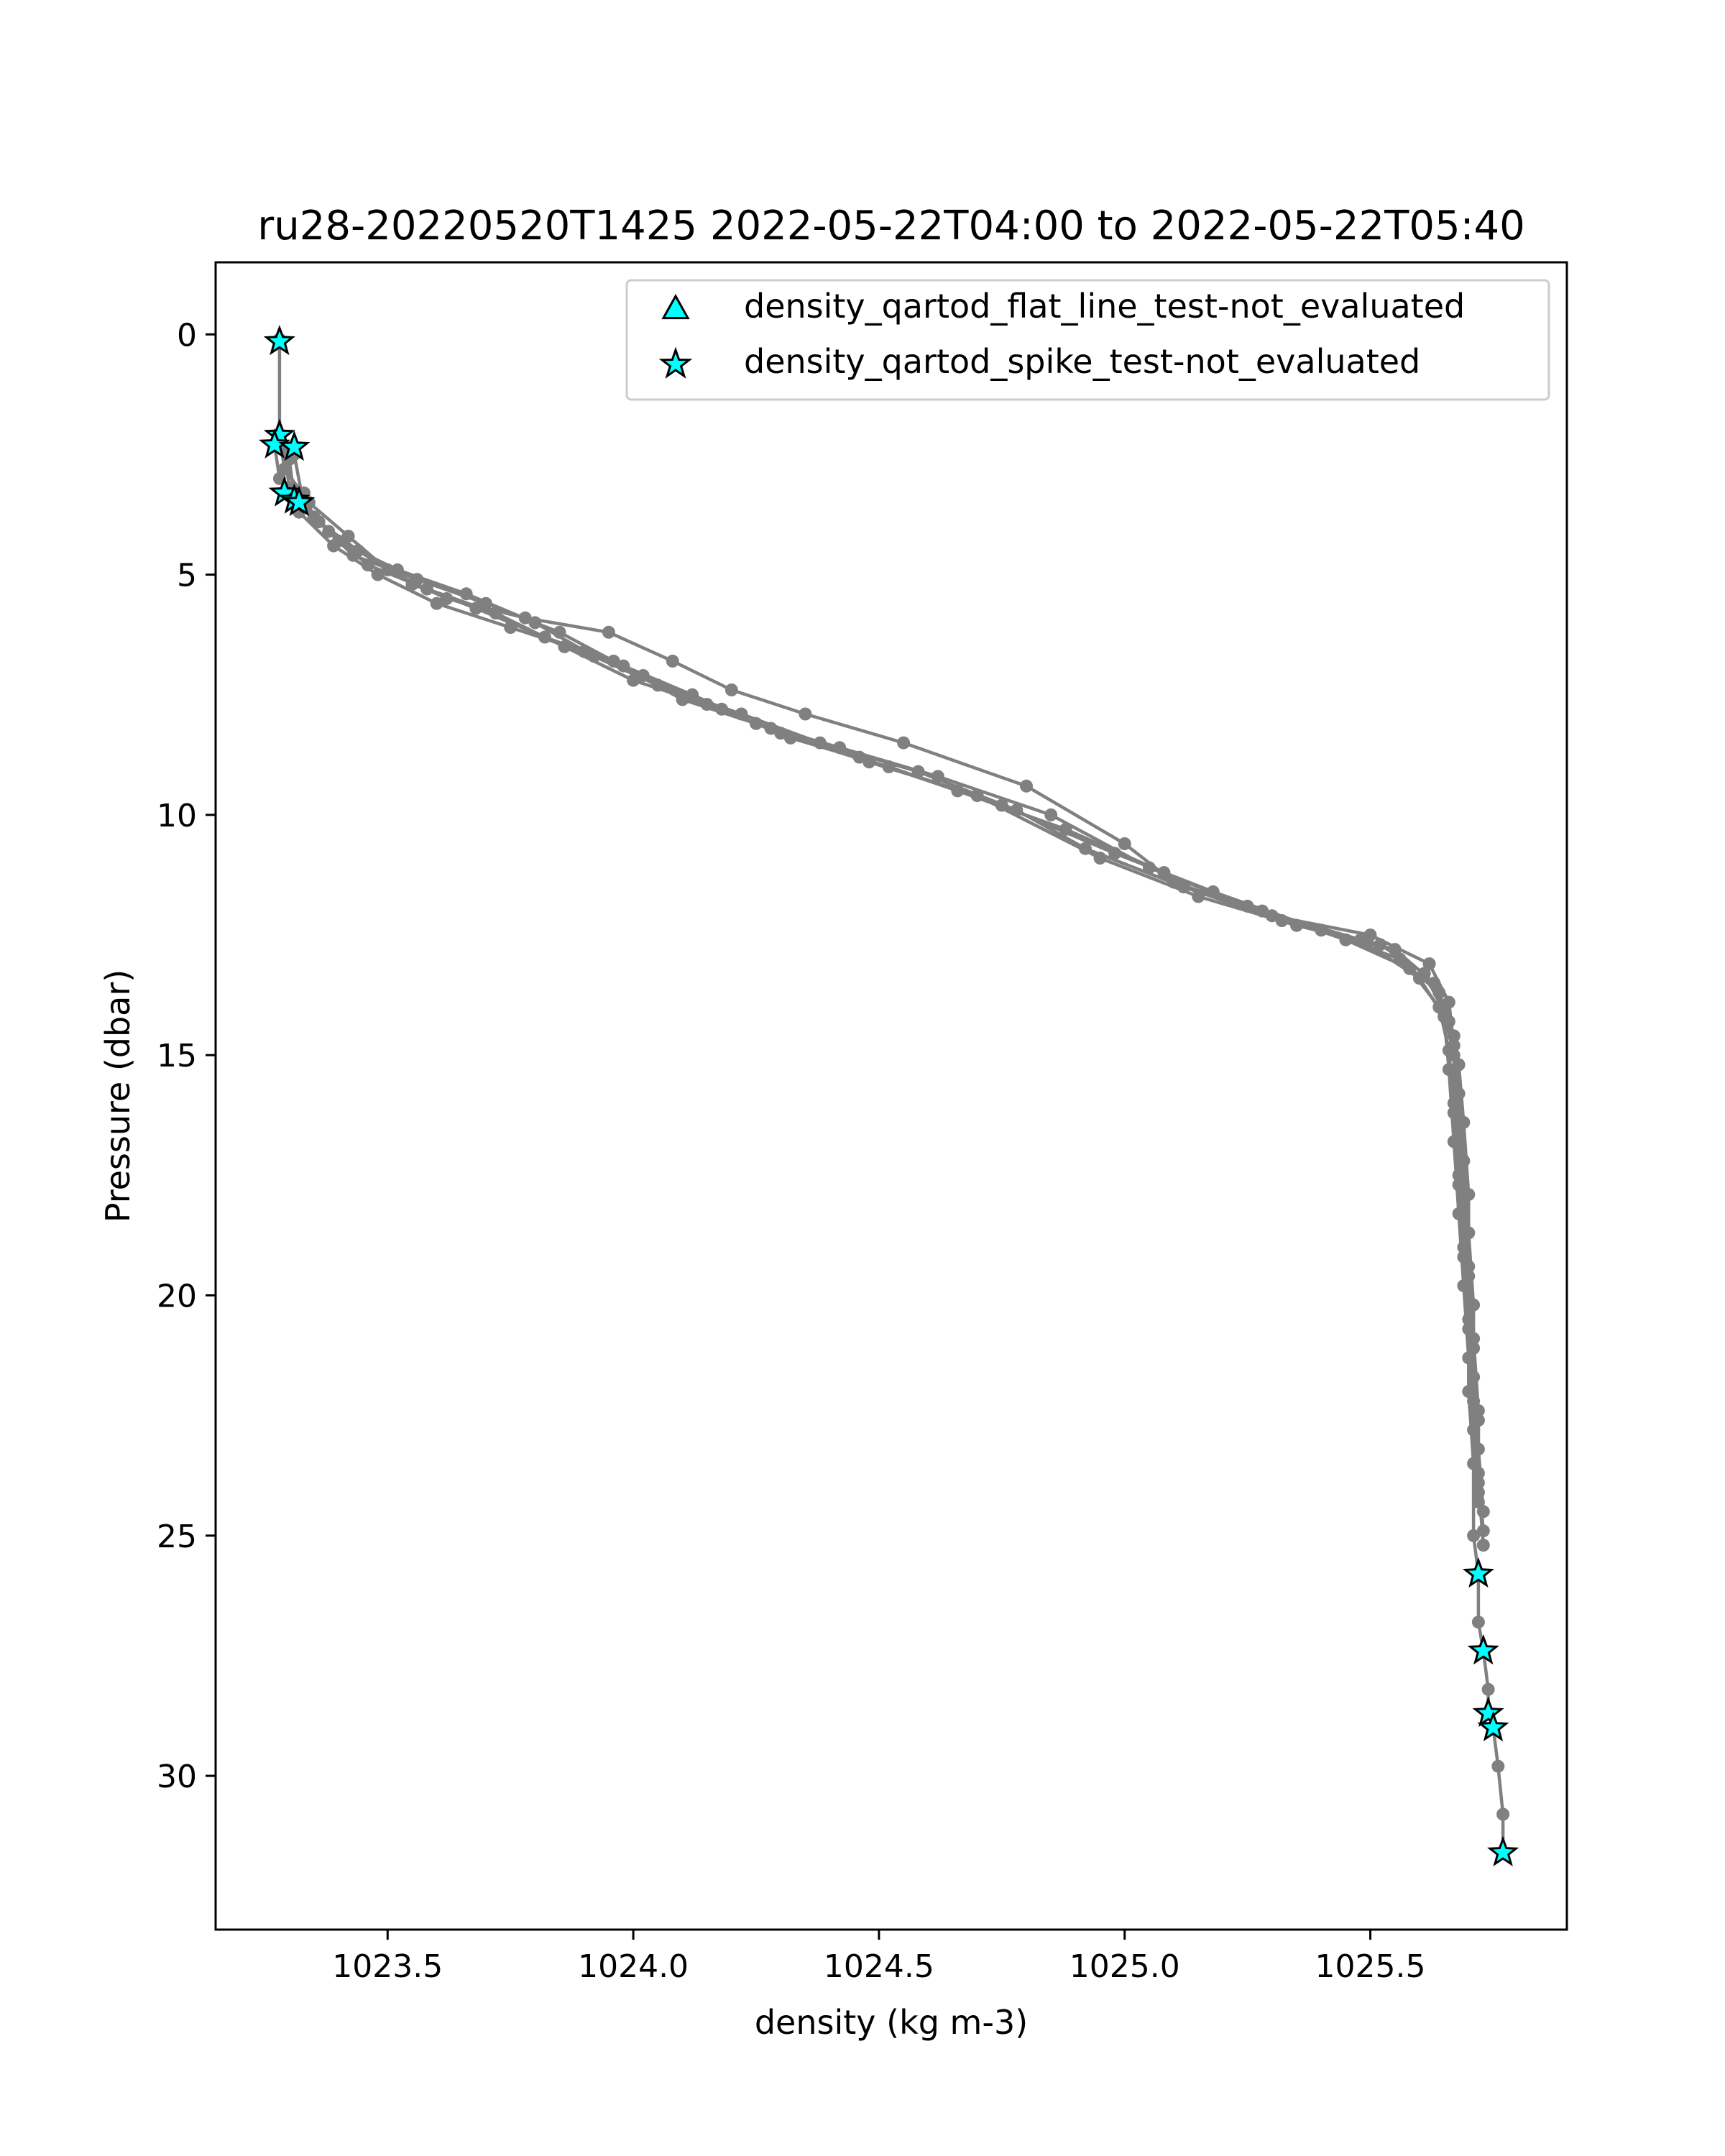 The width and height of the screenshot is (1725, 2156). What do you see at coordinates (117, 1096) in the screenshot?
I see `y-axis-label: Pressure (dbar)` at bounding box center [117, 1096].